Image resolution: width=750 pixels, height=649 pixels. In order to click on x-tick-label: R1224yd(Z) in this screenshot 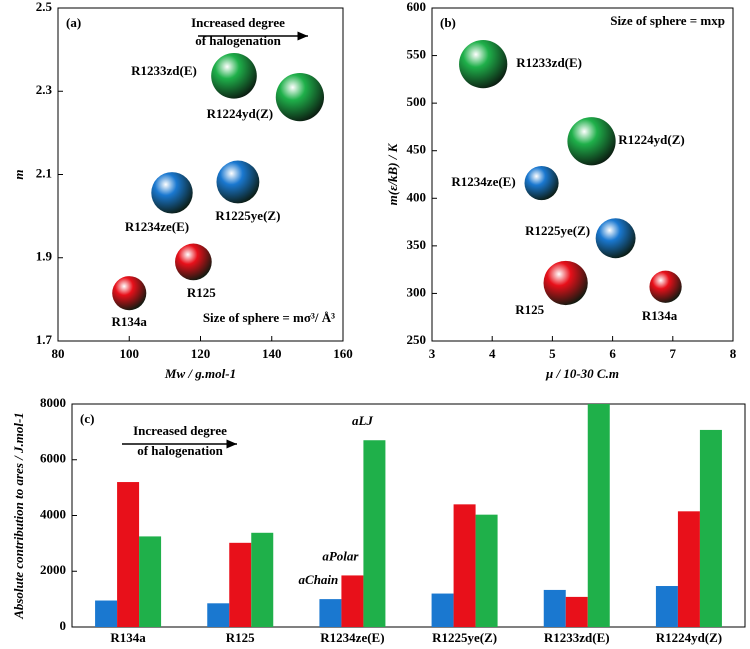, I will do `click(689, 637)`.